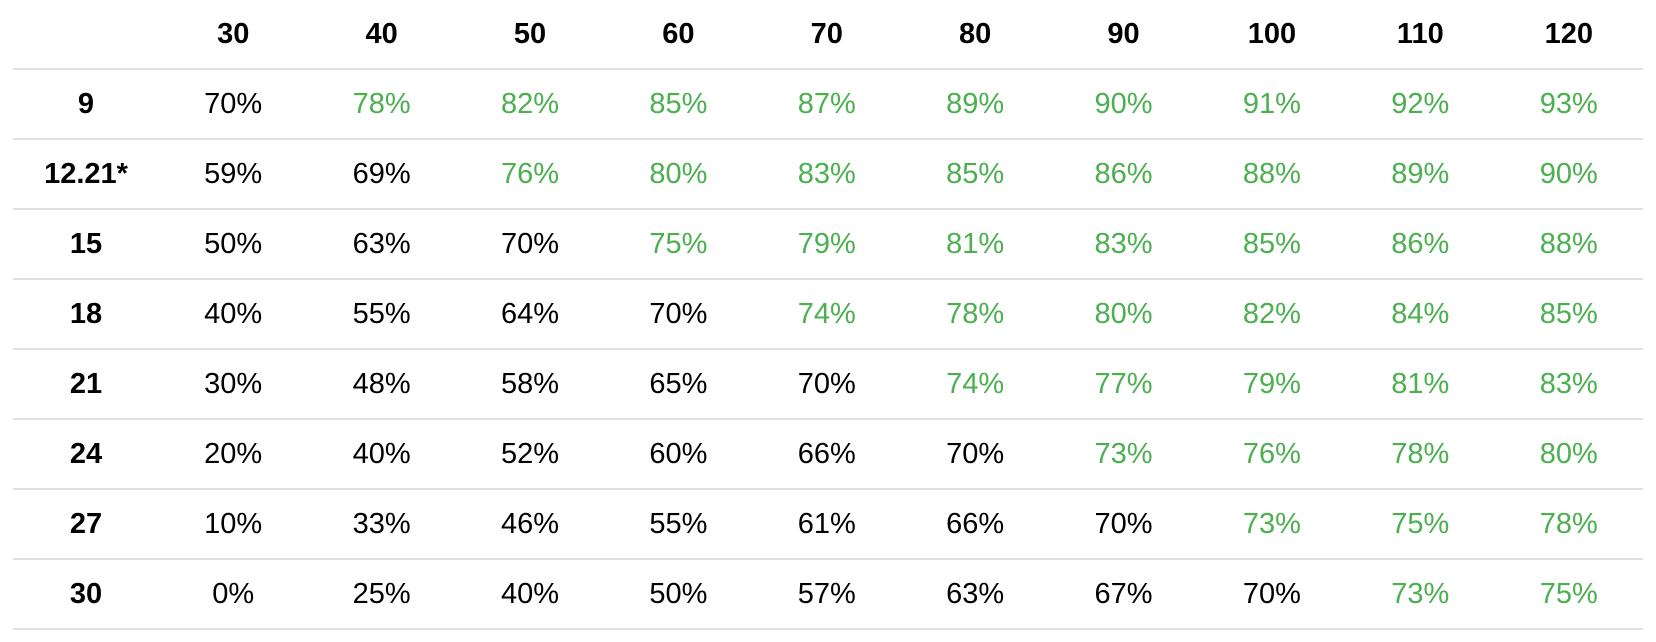  I want to click on table-cell: 20%, so click(233, 454).